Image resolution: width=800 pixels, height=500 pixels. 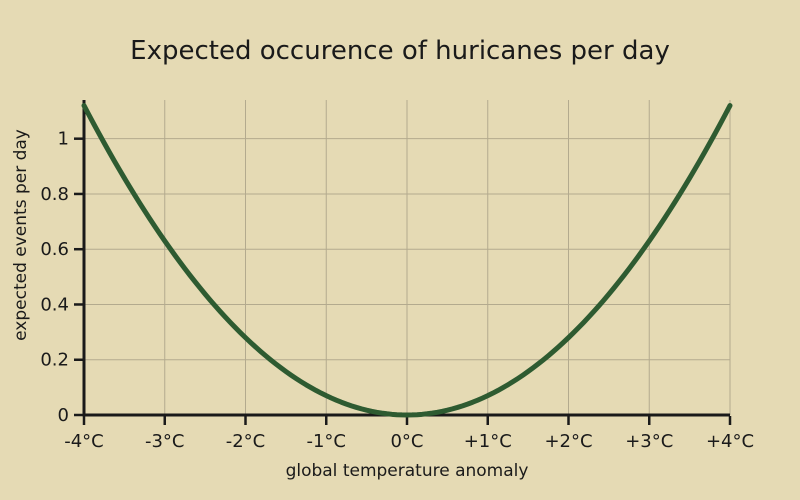 I want to click on x-tick-label: -2°C, so click(x=246, y=441).